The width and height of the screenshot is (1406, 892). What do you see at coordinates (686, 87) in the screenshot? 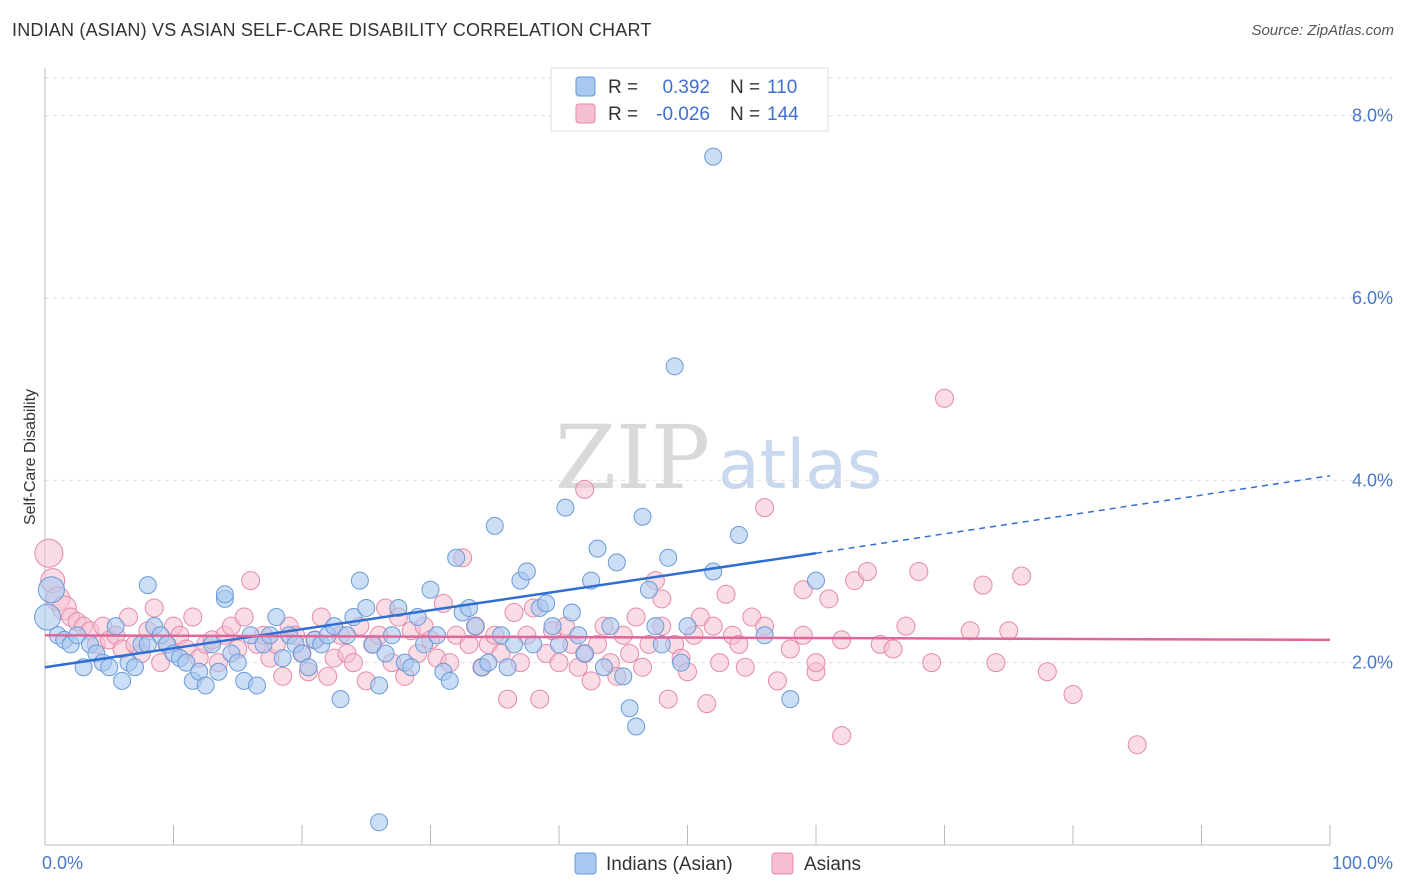
I see `legend-r-value-1: 0.392` at bounding box center [686, 87].